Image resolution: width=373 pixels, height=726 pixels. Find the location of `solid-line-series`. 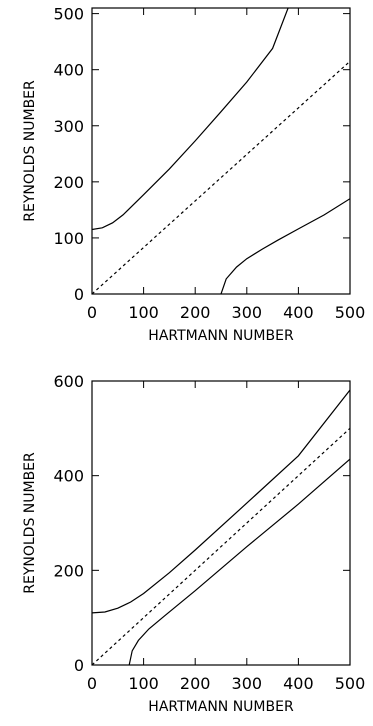

solid-line-series is located at coordinates (285, 246).